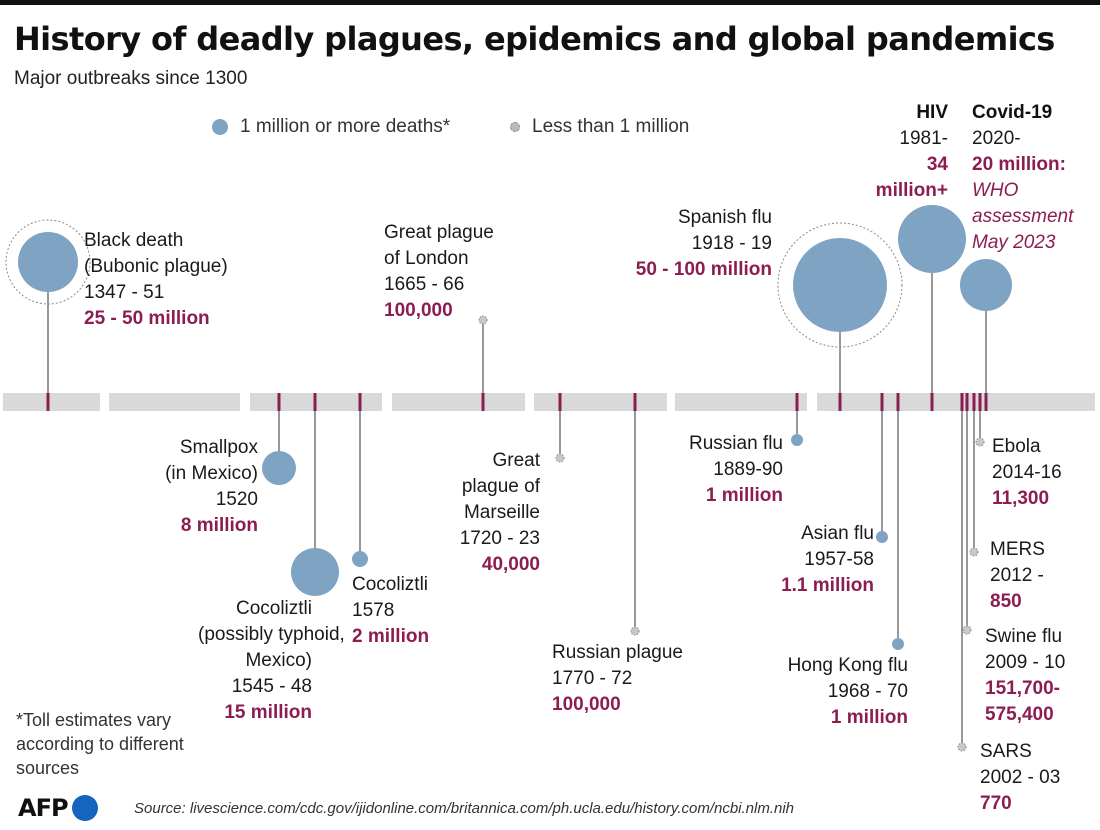 The image size is (1100, 830). I want to click on legend-big-dot-icon, so click(220, 126).